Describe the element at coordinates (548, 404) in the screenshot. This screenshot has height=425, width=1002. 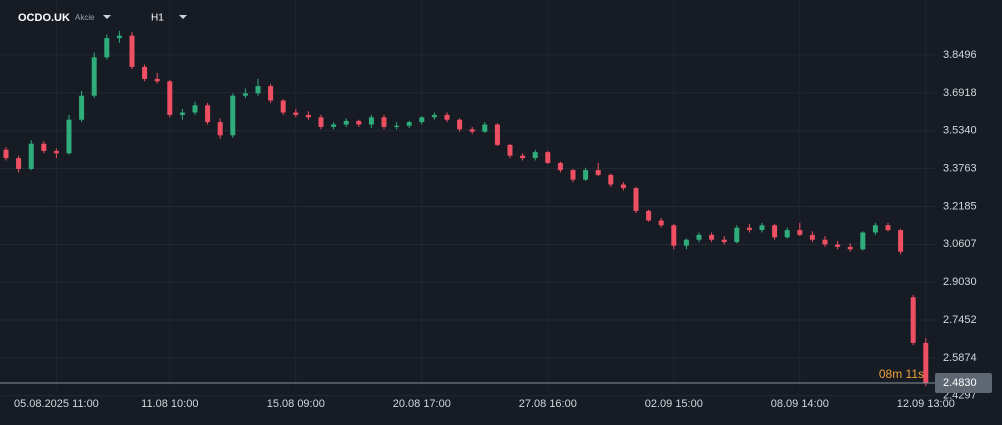
I see `x-tick-label: 27.08 16:00` at that location.